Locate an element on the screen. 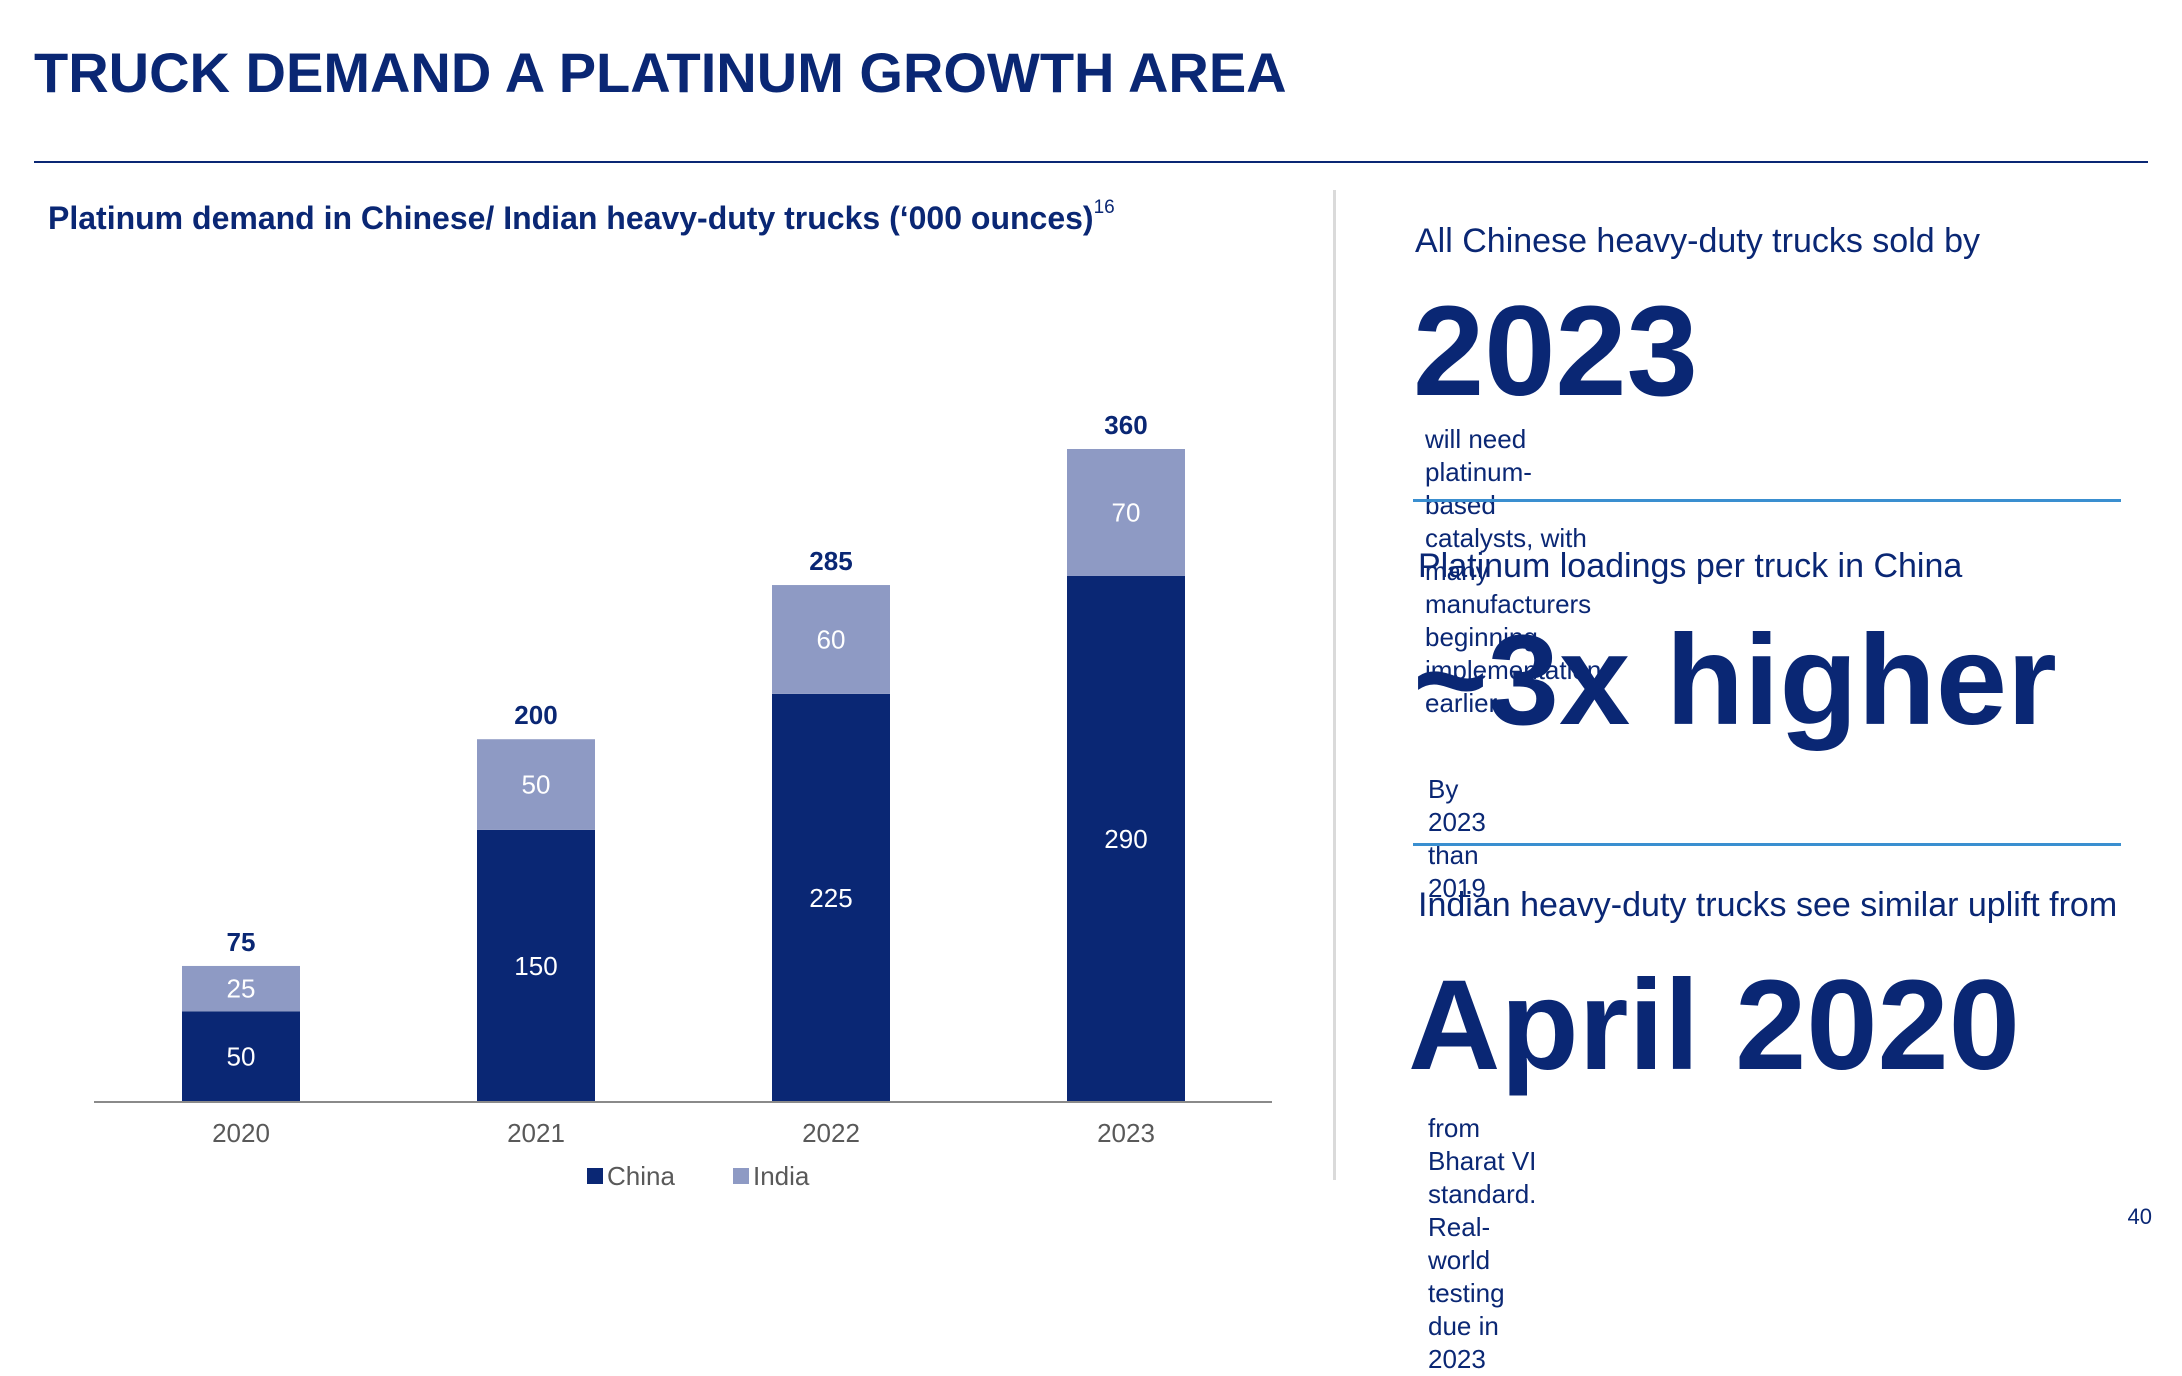 Image resolution: width=2182 pixels, height=1376 pixels. fact-1-value: 2023 is located at coordinates (1555, 351).